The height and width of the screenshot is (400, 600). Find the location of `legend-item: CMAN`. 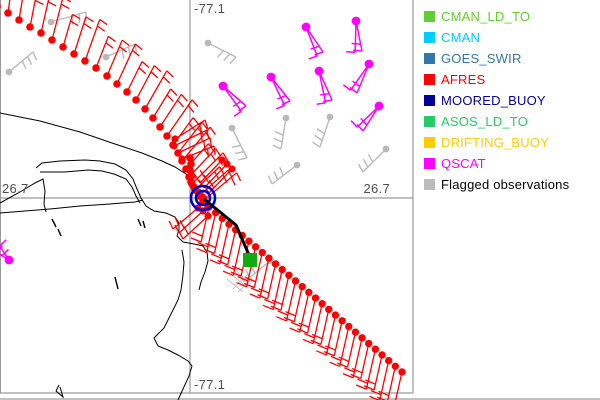

legend-item: CMAN is located at coordinates (452, 37).